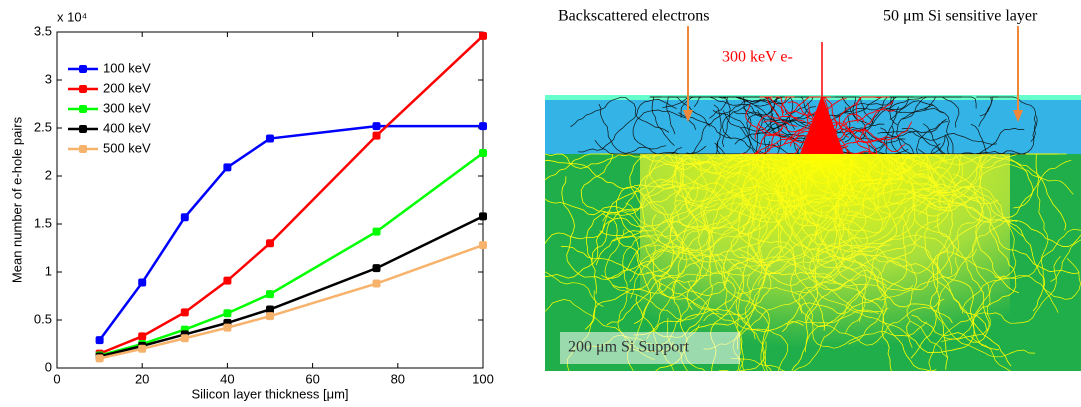  I want to click on y-tick-label: 0.5, so click(43, 318).